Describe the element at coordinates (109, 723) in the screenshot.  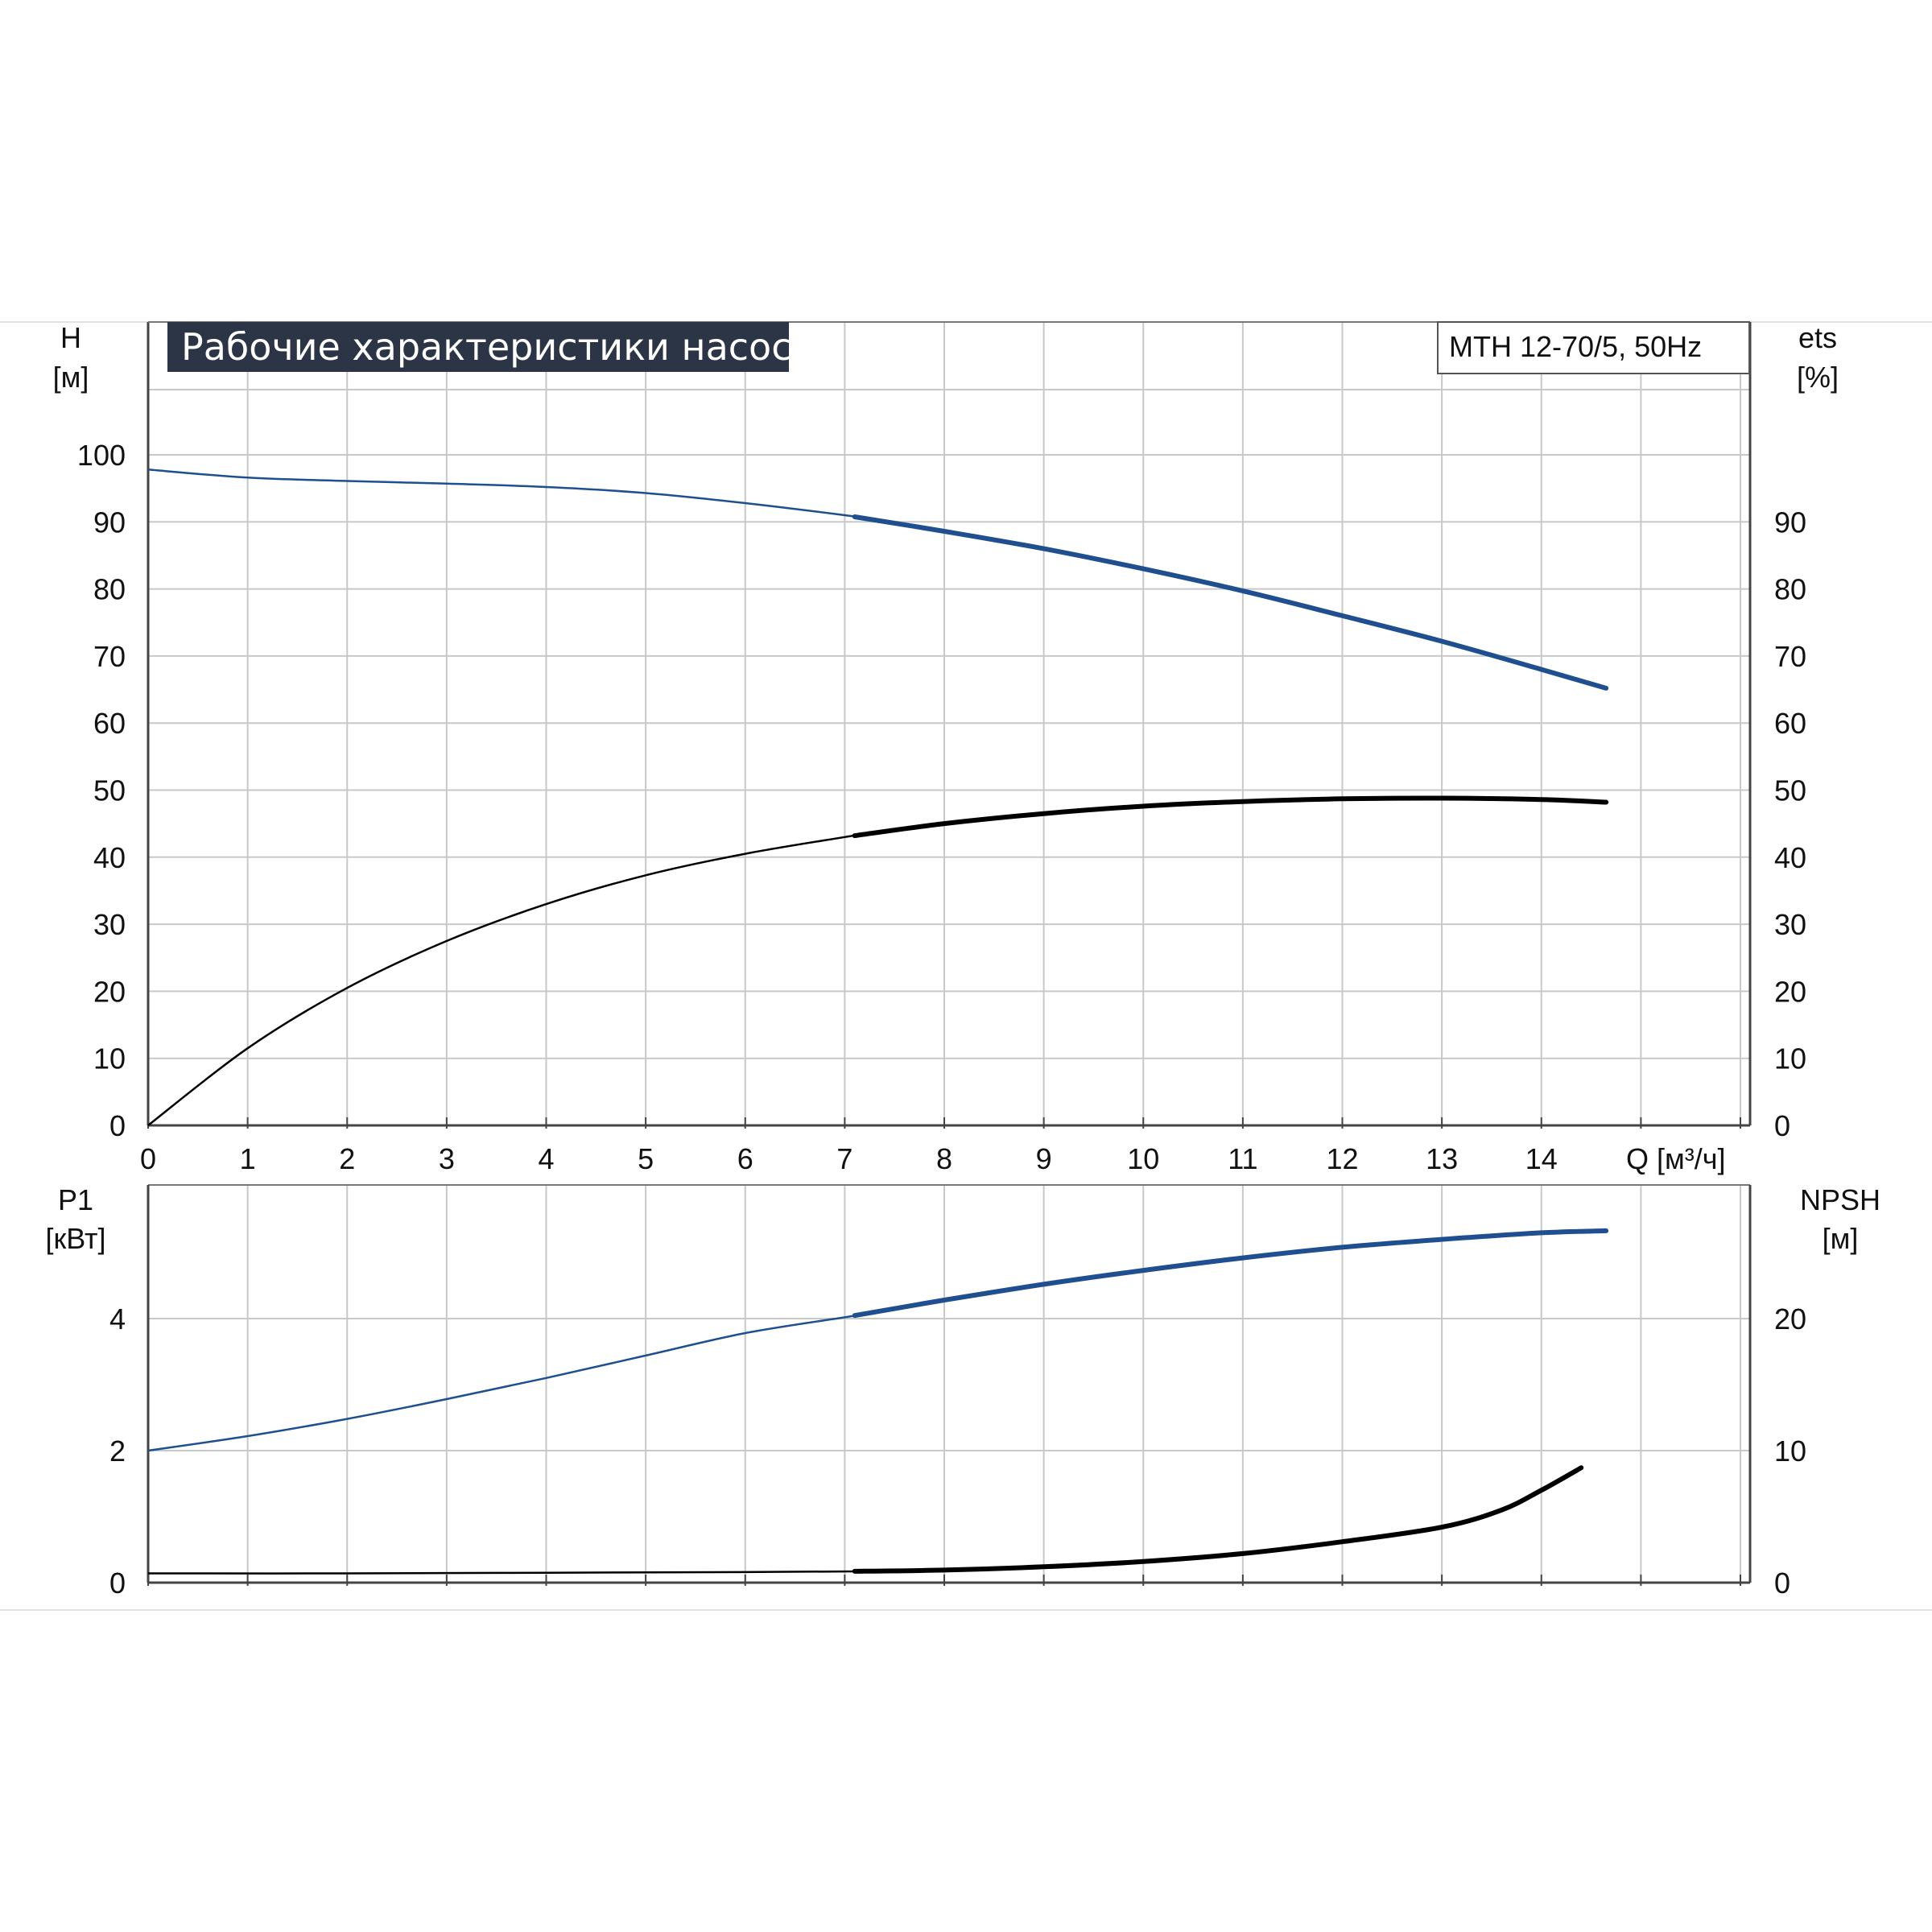
I see `top-left-tick-label: 60` at that location.